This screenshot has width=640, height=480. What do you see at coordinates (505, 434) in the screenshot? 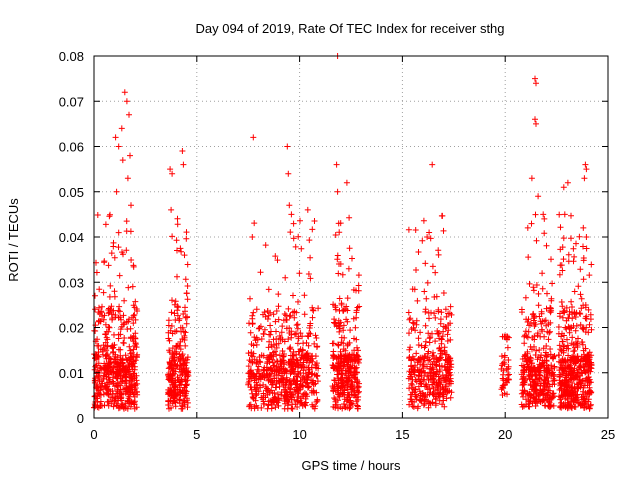
I see `x-tick-label: 20` at bounding box center [505, 434].